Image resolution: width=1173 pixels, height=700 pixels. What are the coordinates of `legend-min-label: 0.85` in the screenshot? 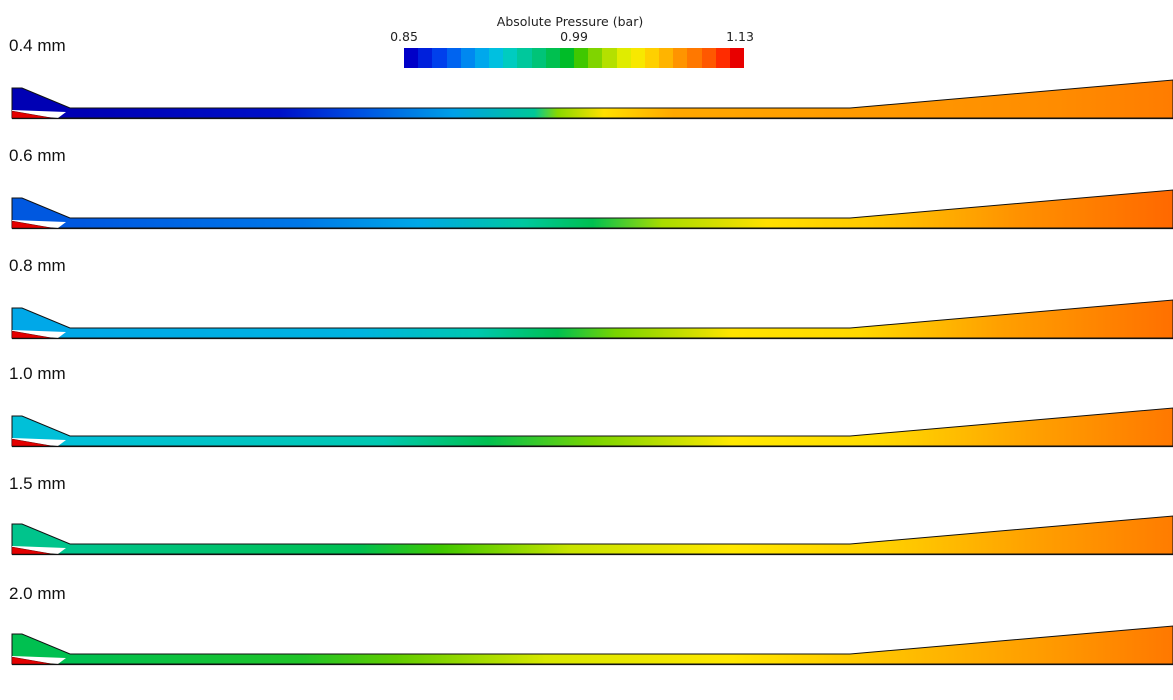 It's located at (404, 36).